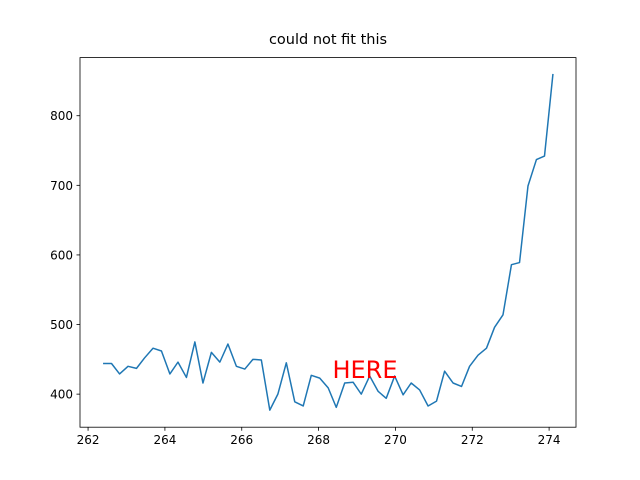 The width and height of the screenshot is (640, 480). What do you see at coordinates (61, 186) in the screenshot?
I see `y-tick-label: 700` at bounding box center [61, 186].